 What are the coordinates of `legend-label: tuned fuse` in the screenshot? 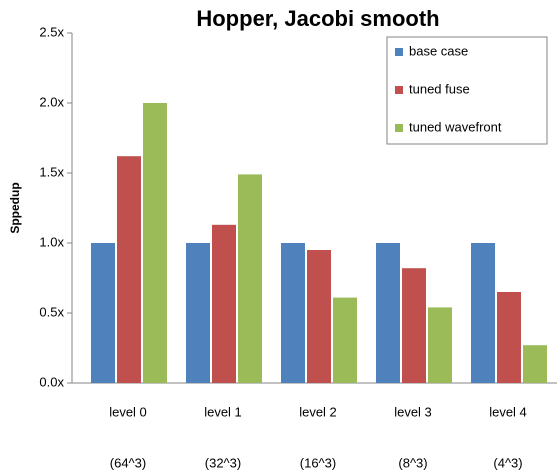 It's located at (439, 88).